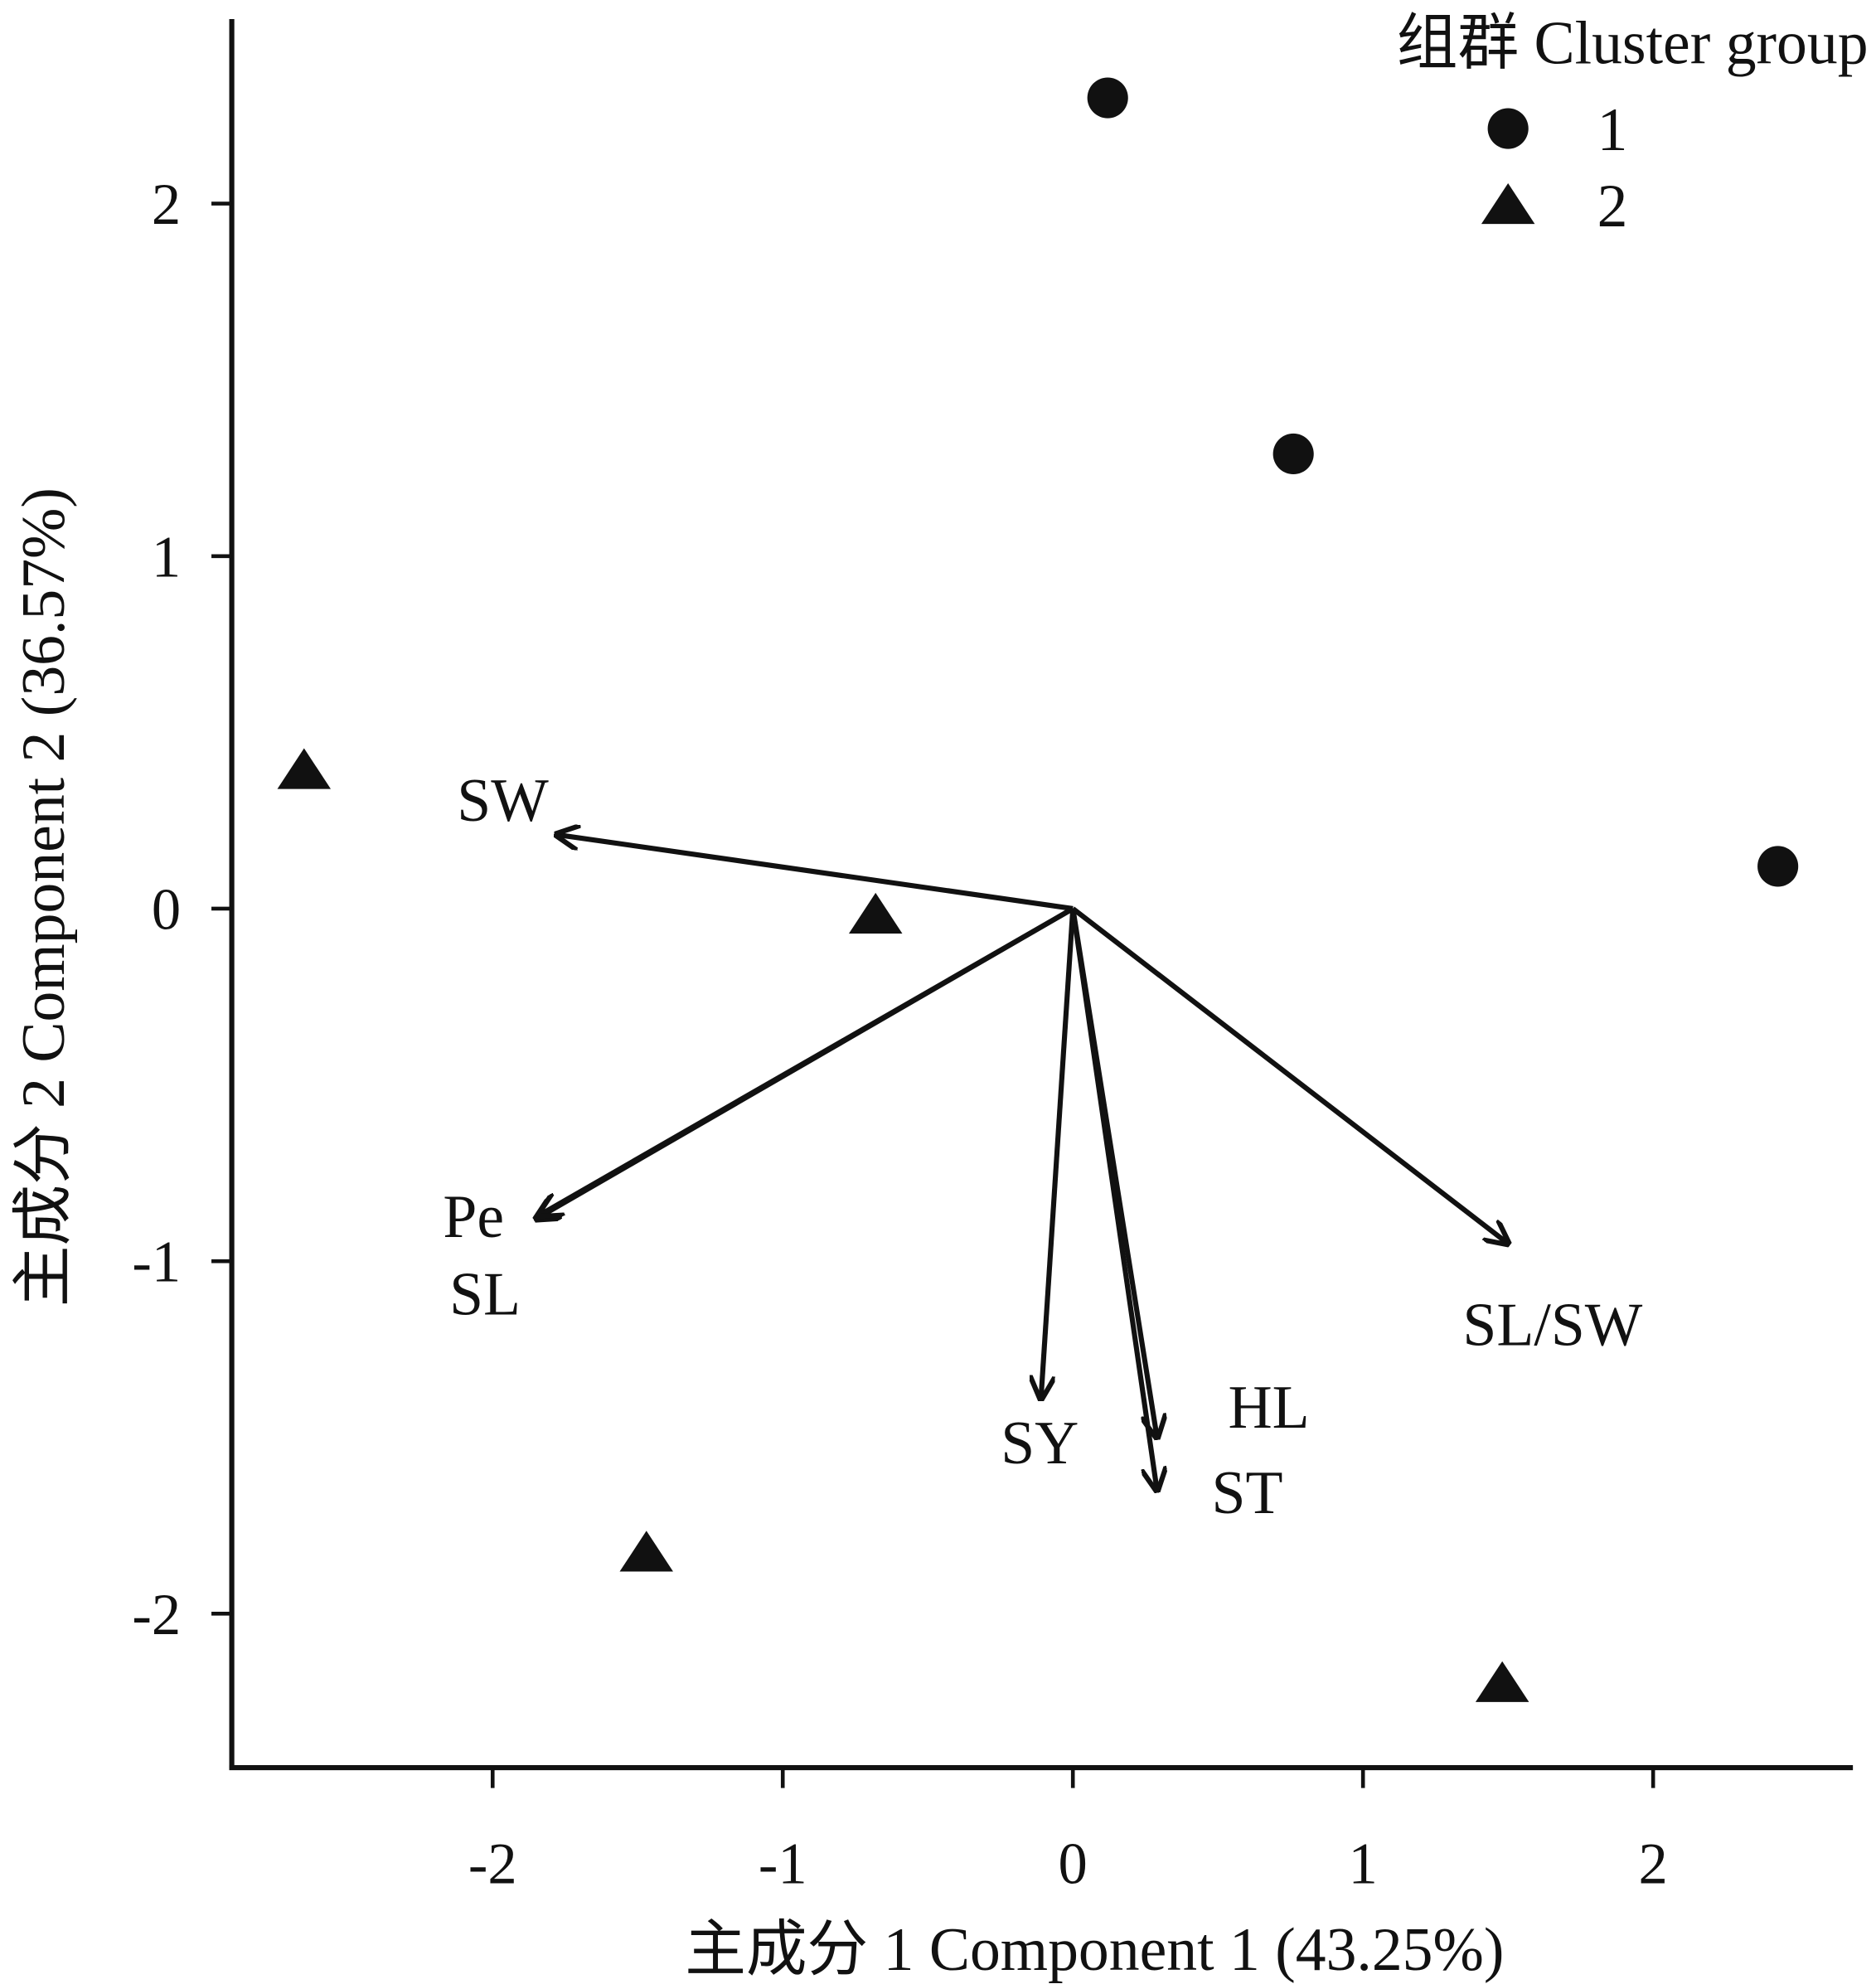  What do you see at coordinates (783, 1864) in the screenshot?
I see `x-tick-label: -1` at bounding box center [783, 1864].